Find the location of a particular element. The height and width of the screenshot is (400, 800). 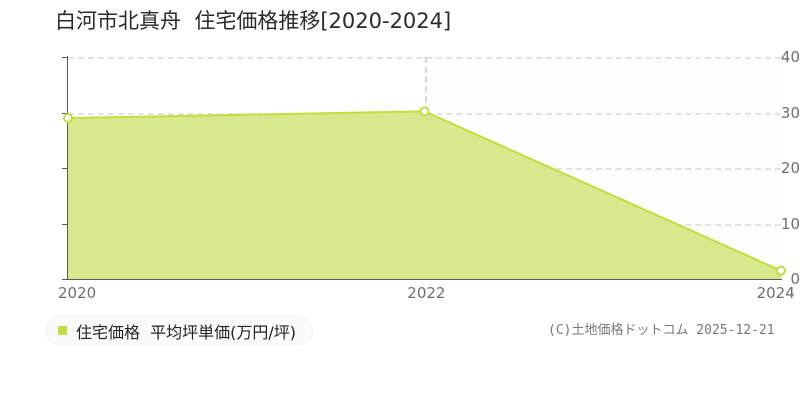

y-tick-label: 20 is located at coordinates (790, 168).